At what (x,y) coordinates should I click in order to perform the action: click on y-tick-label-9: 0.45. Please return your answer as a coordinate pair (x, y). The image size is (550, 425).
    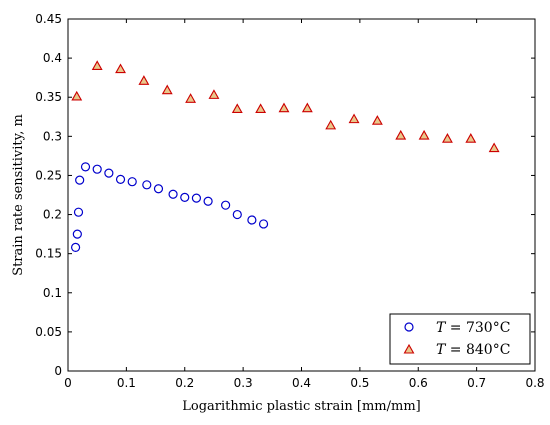
    Looking at the image, I should click on (48, 19).